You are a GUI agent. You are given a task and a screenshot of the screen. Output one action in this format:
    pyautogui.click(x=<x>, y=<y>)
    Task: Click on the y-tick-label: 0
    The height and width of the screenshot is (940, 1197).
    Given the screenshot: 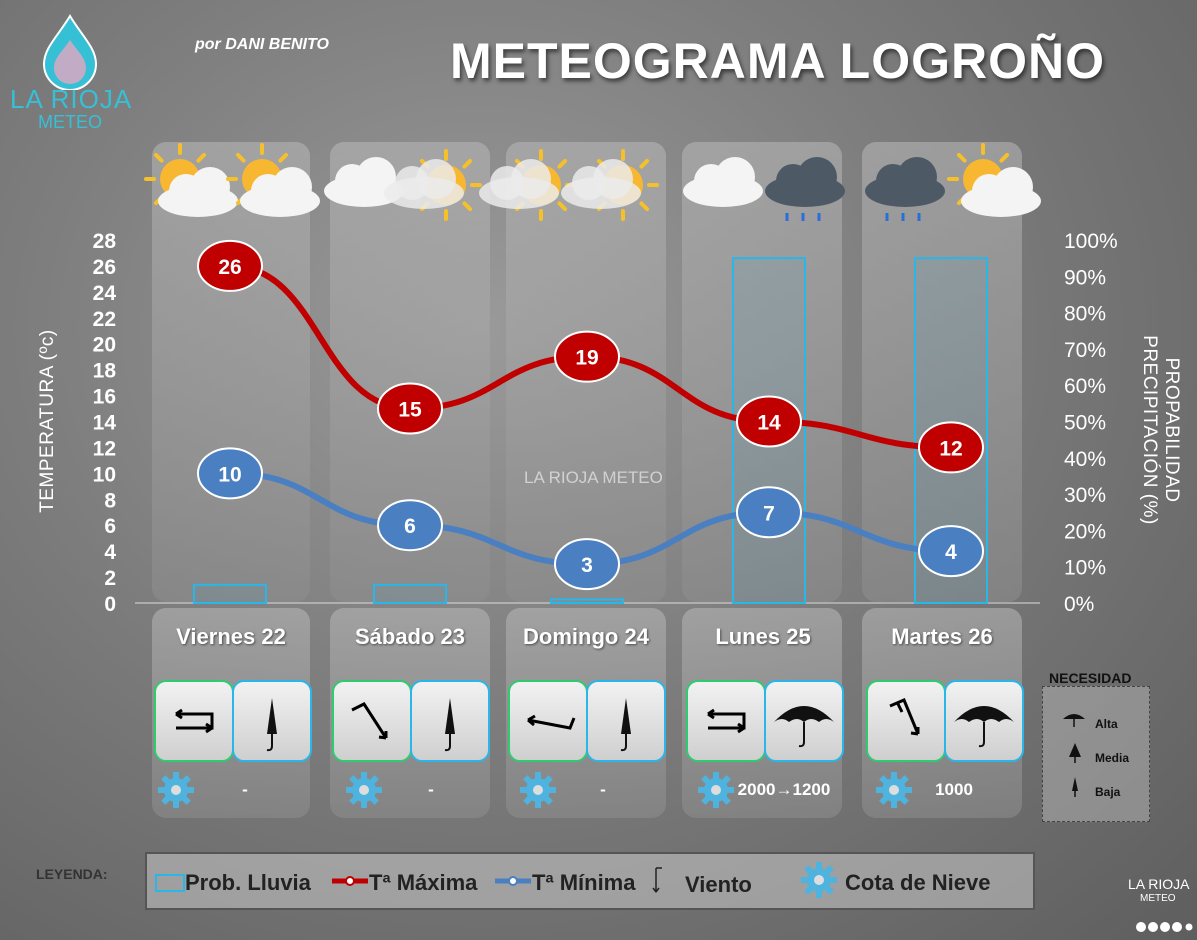 What is the action you would take?
    pyautogui.click(x=110, y=604)
    